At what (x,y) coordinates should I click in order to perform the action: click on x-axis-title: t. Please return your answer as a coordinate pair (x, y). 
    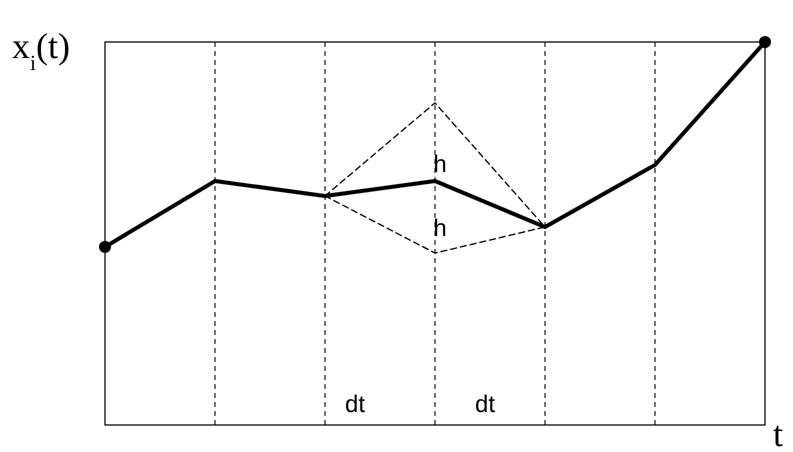
    Looking at the image, I should click on (778, 433).